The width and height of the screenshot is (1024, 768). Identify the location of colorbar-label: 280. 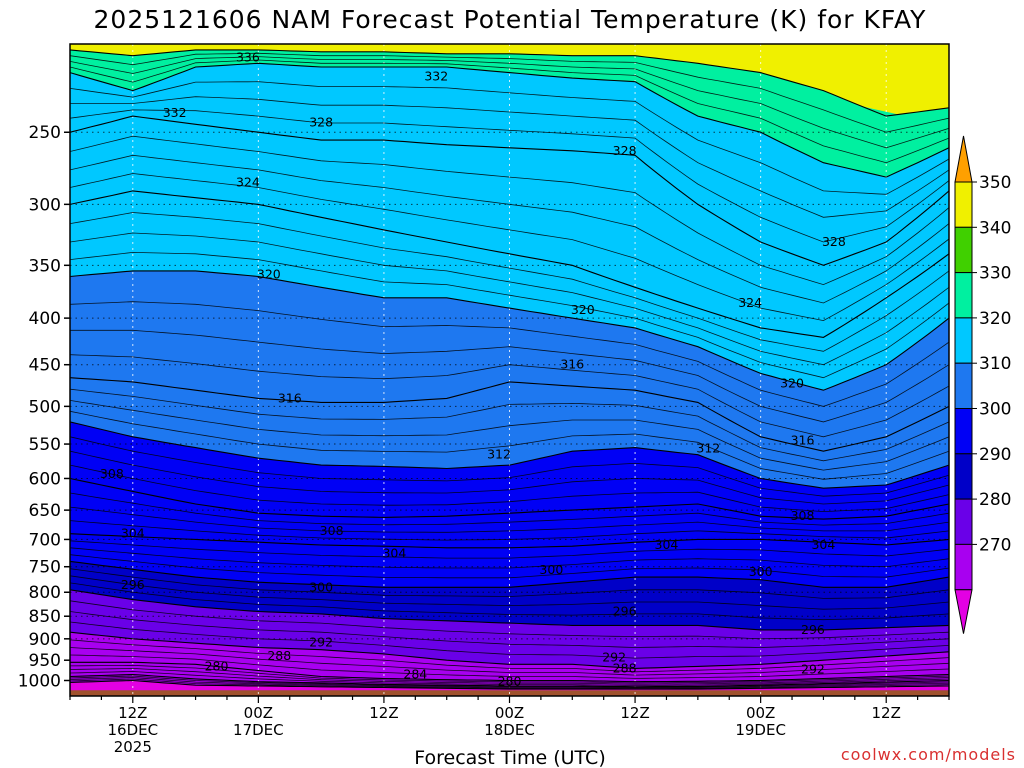
(995, 500).